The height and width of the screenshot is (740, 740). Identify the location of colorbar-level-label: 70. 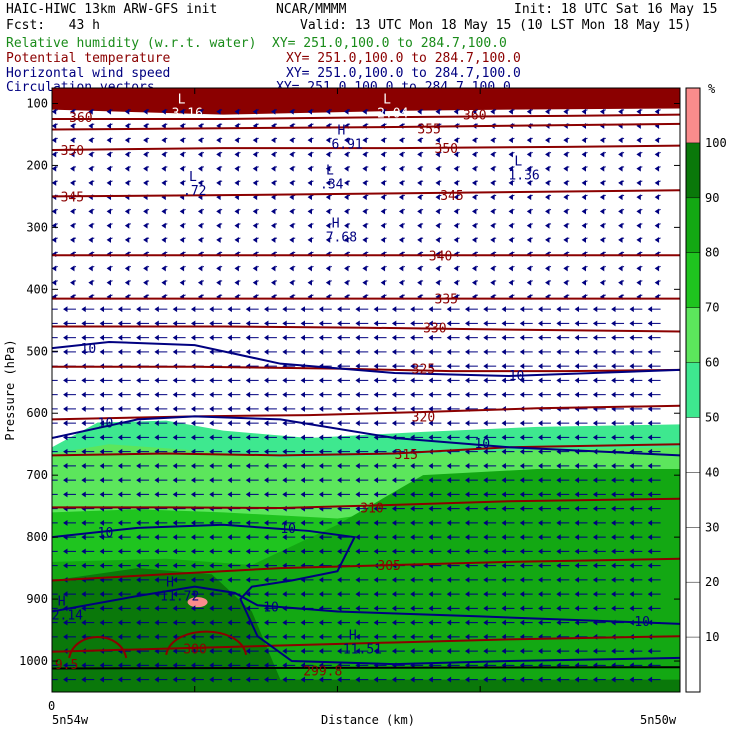
(712, 308).